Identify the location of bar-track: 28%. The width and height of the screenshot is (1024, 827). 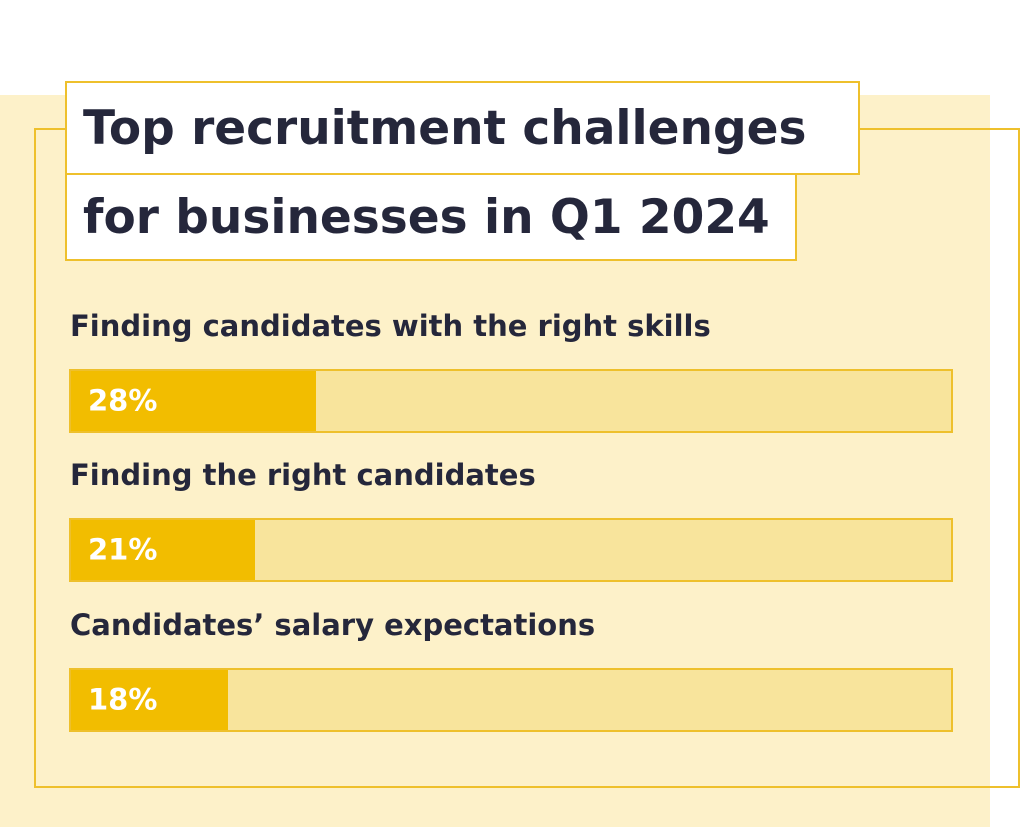
(511, 401).